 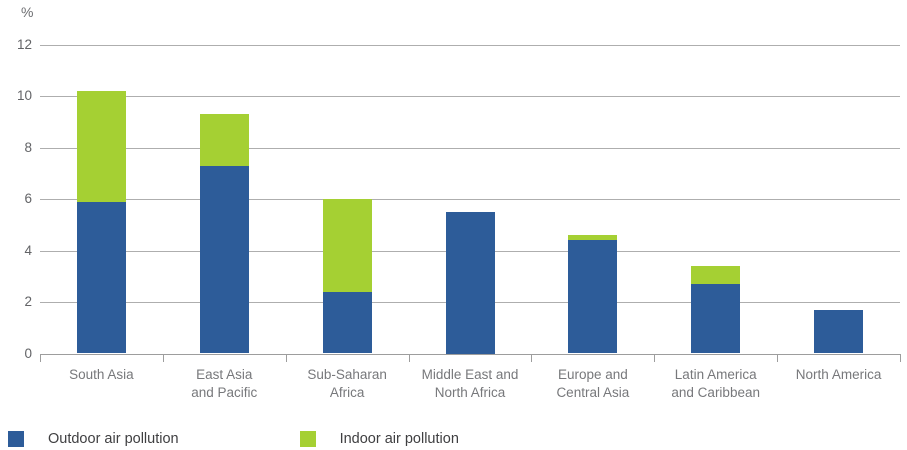 I want to click on category-label-line: South Asia, so click(x=101, y=374).